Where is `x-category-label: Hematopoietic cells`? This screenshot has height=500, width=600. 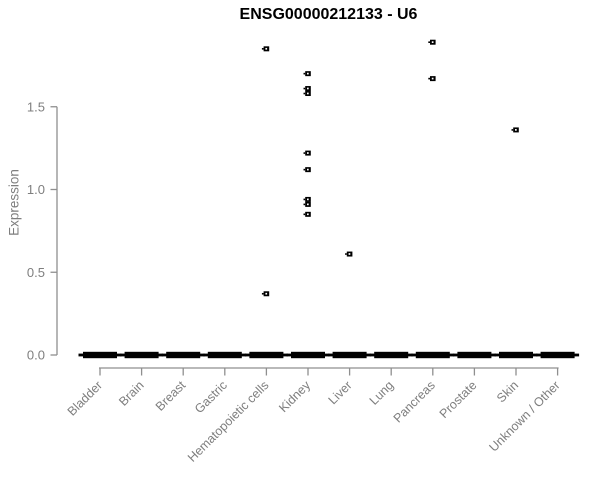 x-category-label: Hematopoietic cells is located at coordinates (228, 421).